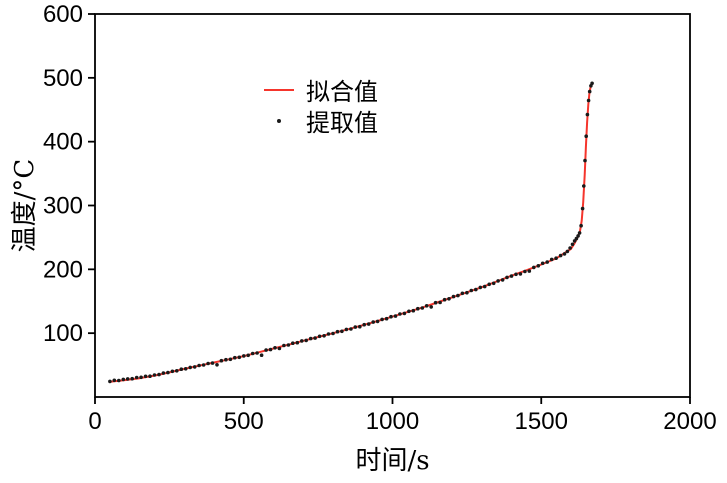 This screenshot has height=483, width=727. What do you see at coordinates (94, 421) in the screenshot?
I see `x-tick-label: 0` at bounding box center [94, 421].